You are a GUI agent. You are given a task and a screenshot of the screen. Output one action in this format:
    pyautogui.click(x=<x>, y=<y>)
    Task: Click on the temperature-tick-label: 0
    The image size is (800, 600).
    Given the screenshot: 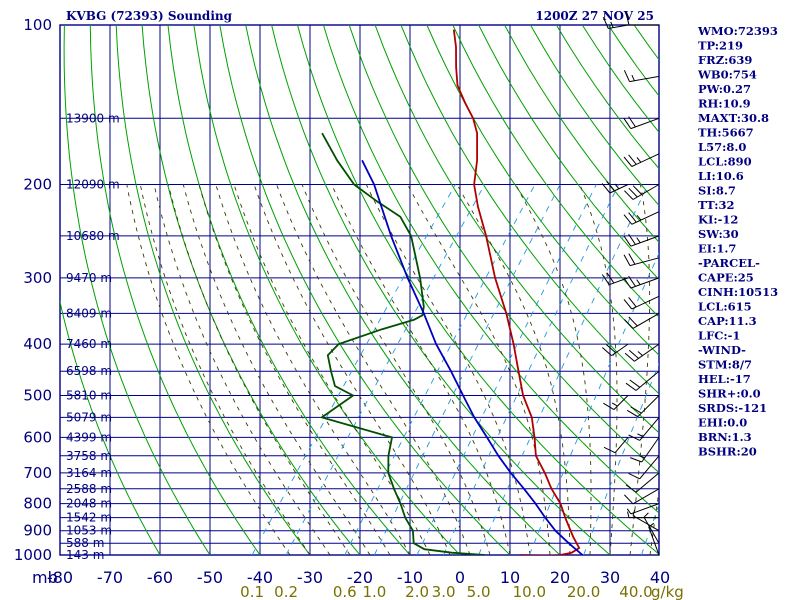 What is the action you would take?
    pyautogui.click(x=460, y=577)
    